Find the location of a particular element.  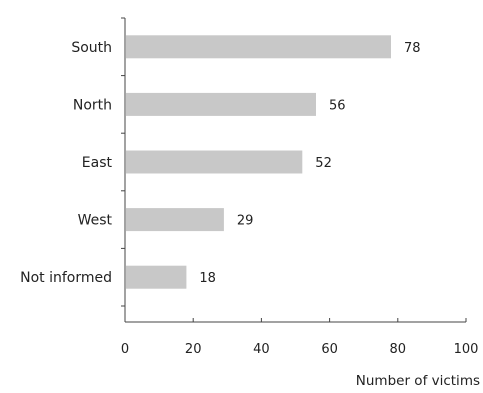

value-label: 52 is located at coordinates (323, 163).